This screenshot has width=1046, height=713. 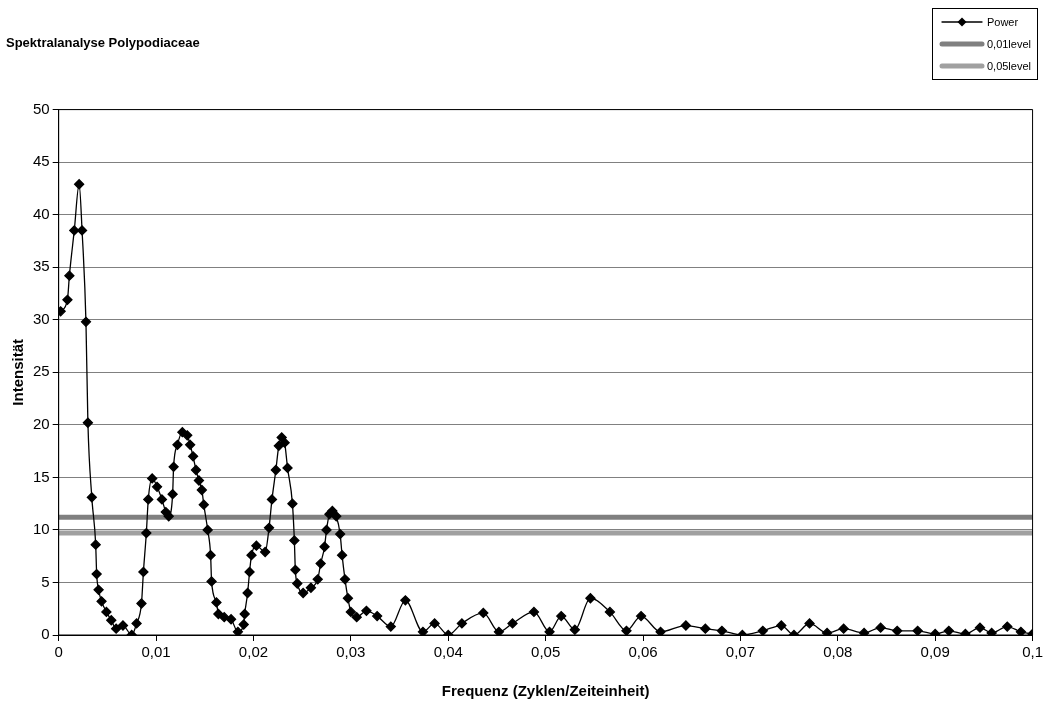 I want to click on y-tick-label: 10, so click(x=41, y=529).